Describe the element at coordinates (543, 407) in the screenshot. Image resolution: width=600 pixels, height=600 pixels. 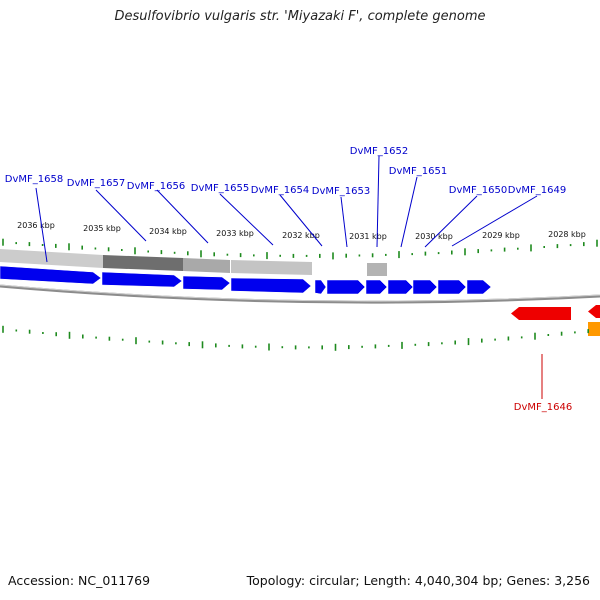
I see `gene-label-dvmf-1646: DvMF_1646` at that location.